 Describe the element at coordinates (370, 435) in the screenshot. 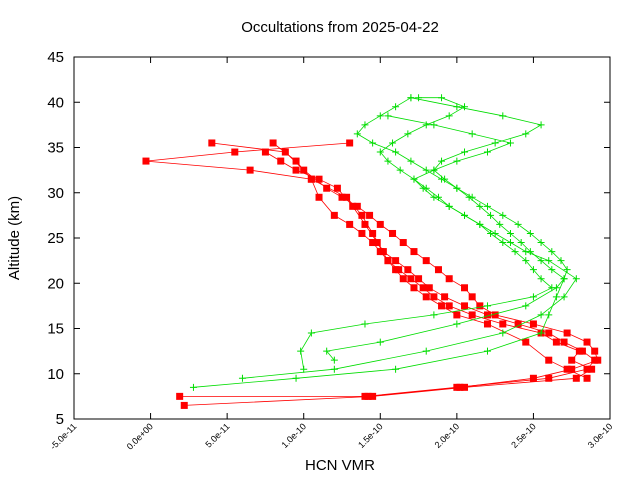

I see `x-tick-label: 1.5e-10` at that location.